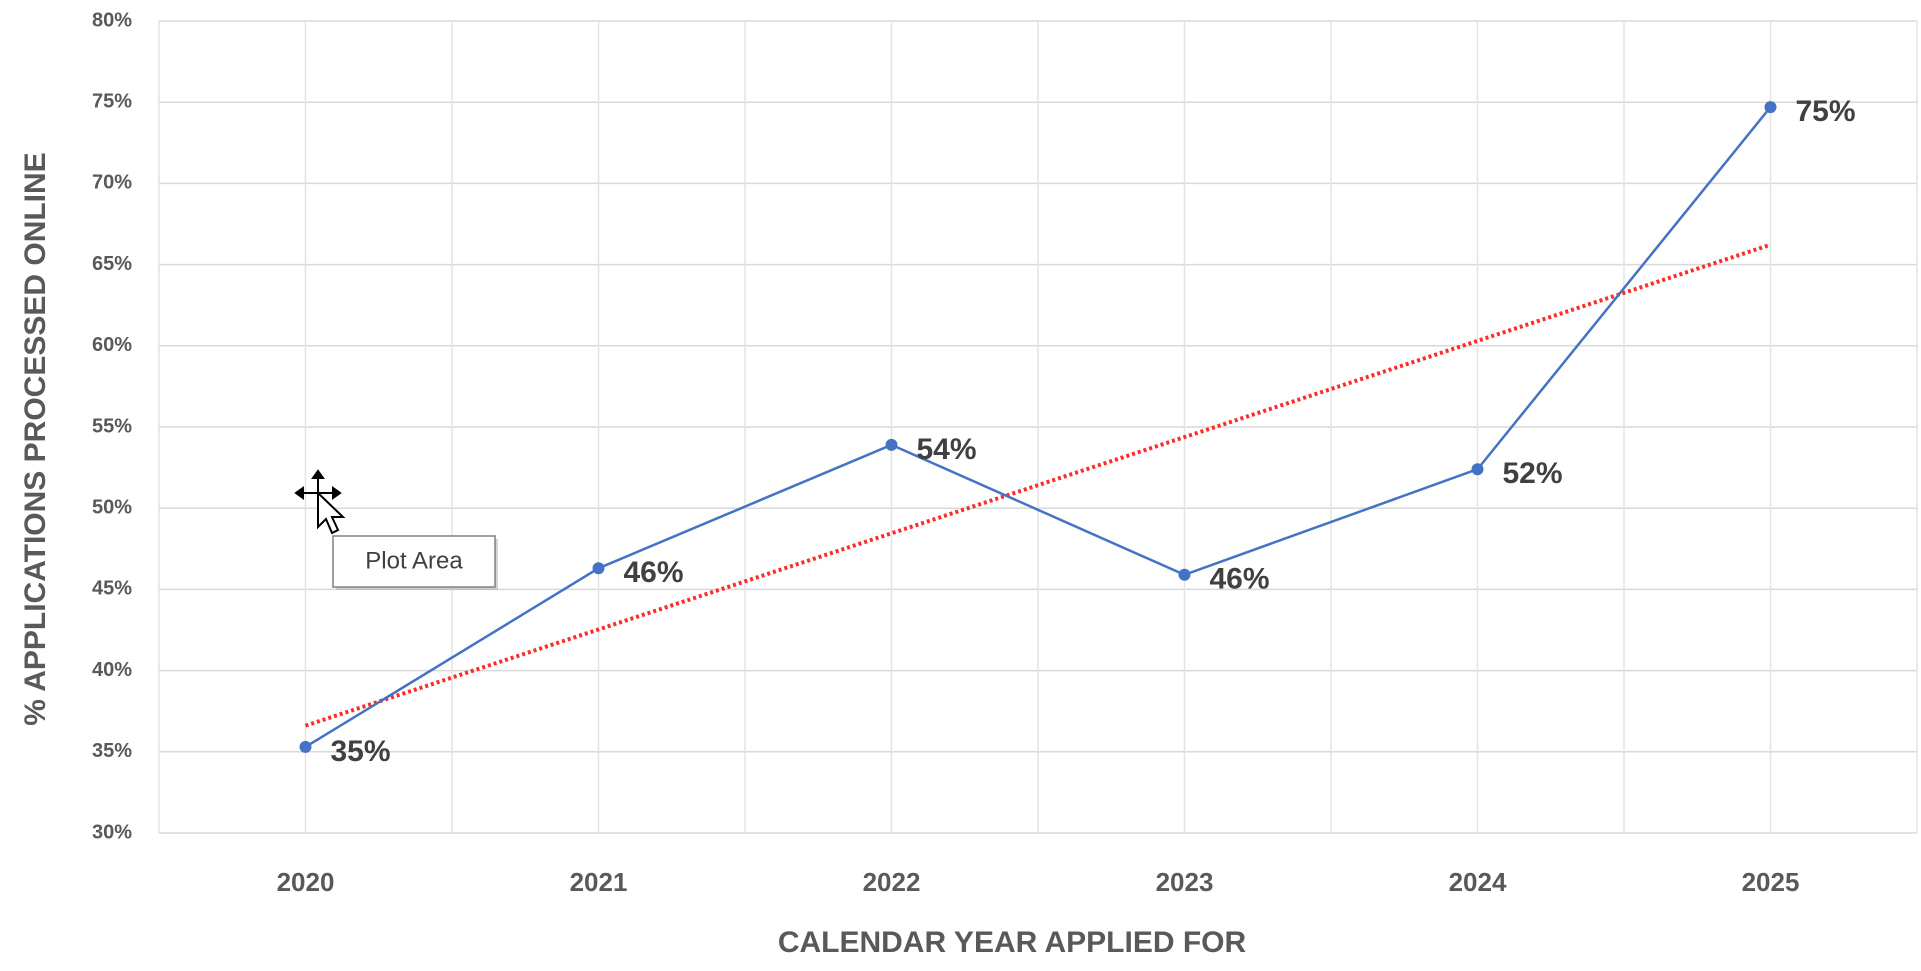 This screenshot has height=971, width=1921. I want to click on y-tick-label: 70%, so click(112, 183).